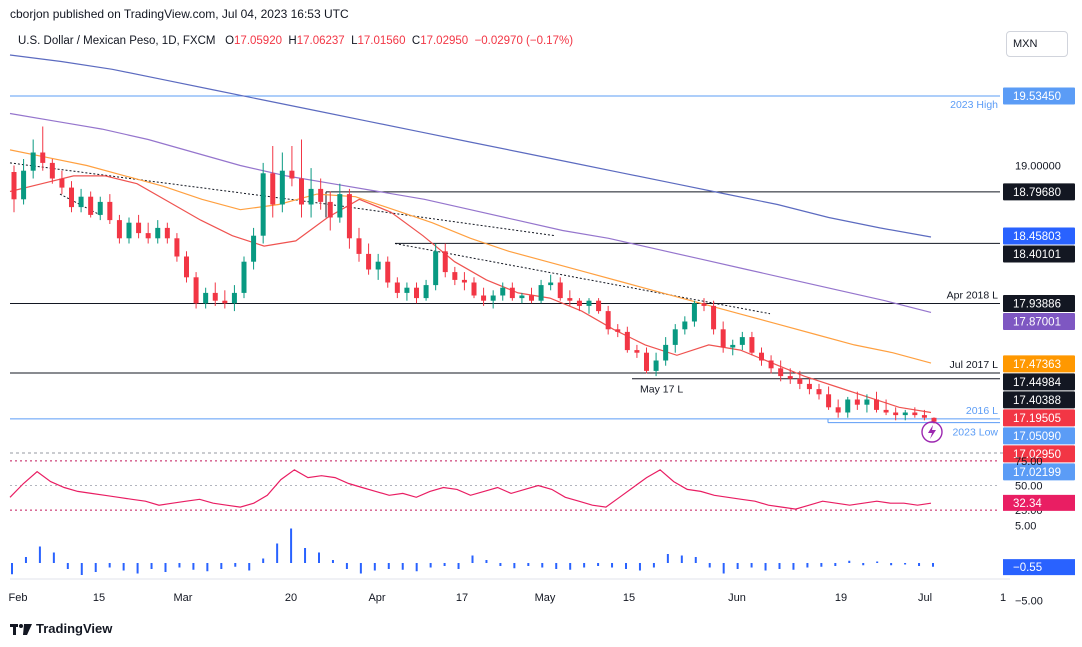 The width and height of the screenshot is (1082, 647). What do you see at coordinates (975, 433) in the screenshot?
I see `label-2023-low: 2023 Low` at bounding box center [975, 433].